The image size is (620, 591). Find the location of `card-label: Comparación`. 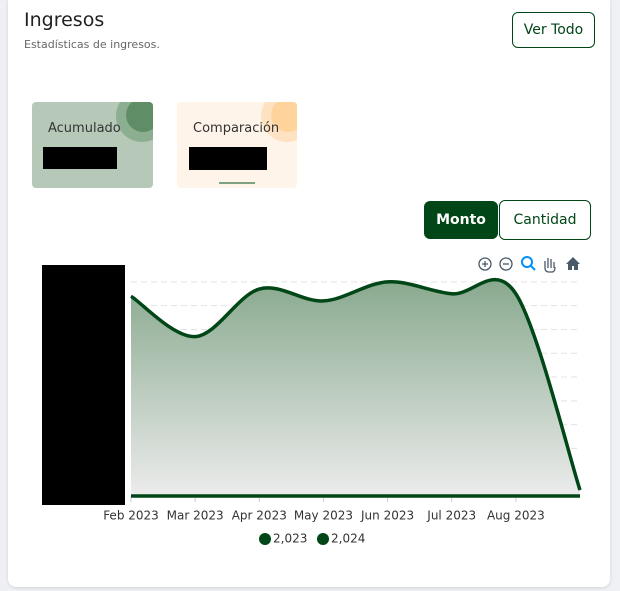

card-label: Comparación is located at coordinates (236, 128).